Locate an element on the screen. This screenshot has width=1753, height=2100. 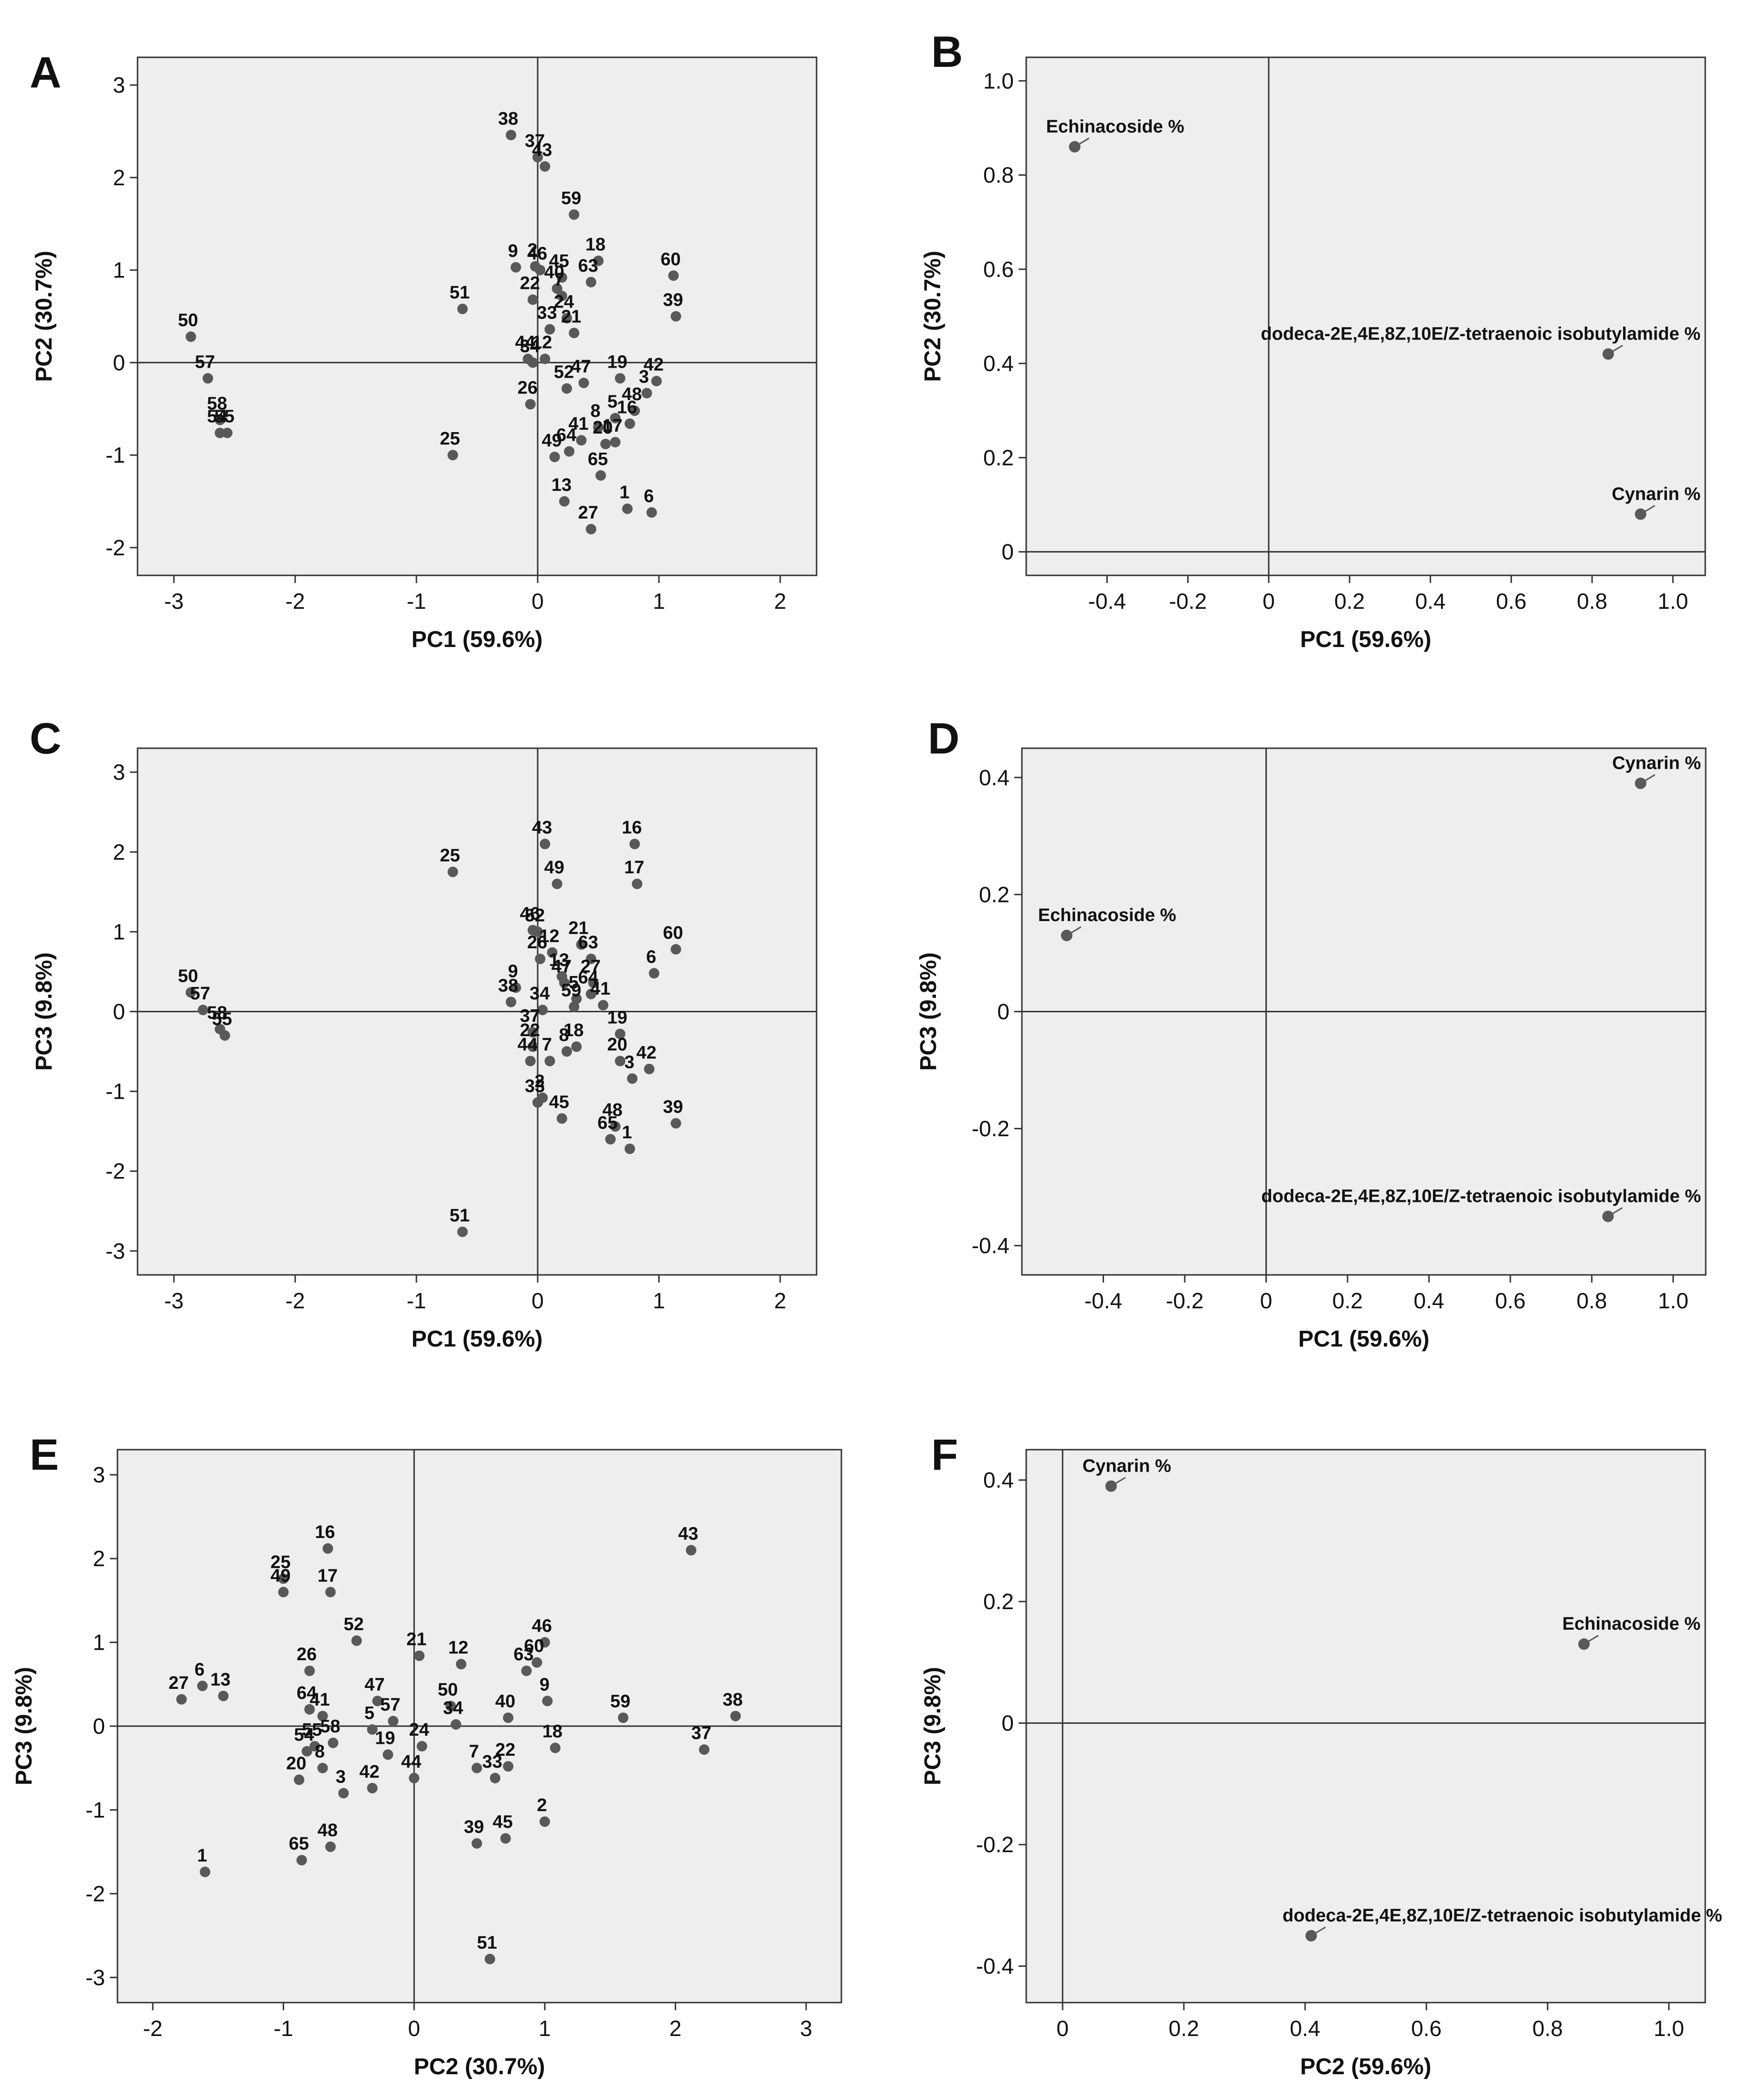
point-label: 6 is located at coordinates (199, 1670).